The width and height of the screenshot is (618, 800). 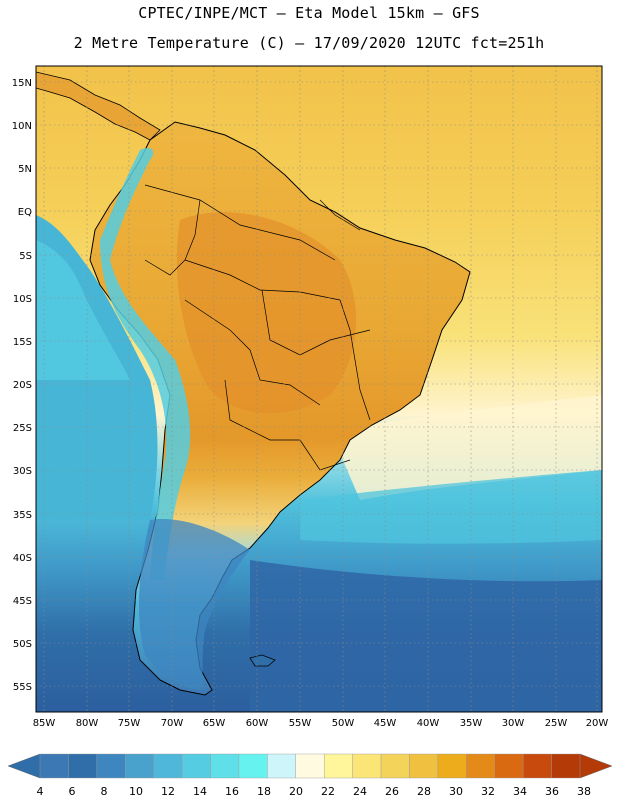 What do you see at coordinates (426, 636) in the screenshot?
I see `southern-ocean-band` at bounding box center [426, 636].